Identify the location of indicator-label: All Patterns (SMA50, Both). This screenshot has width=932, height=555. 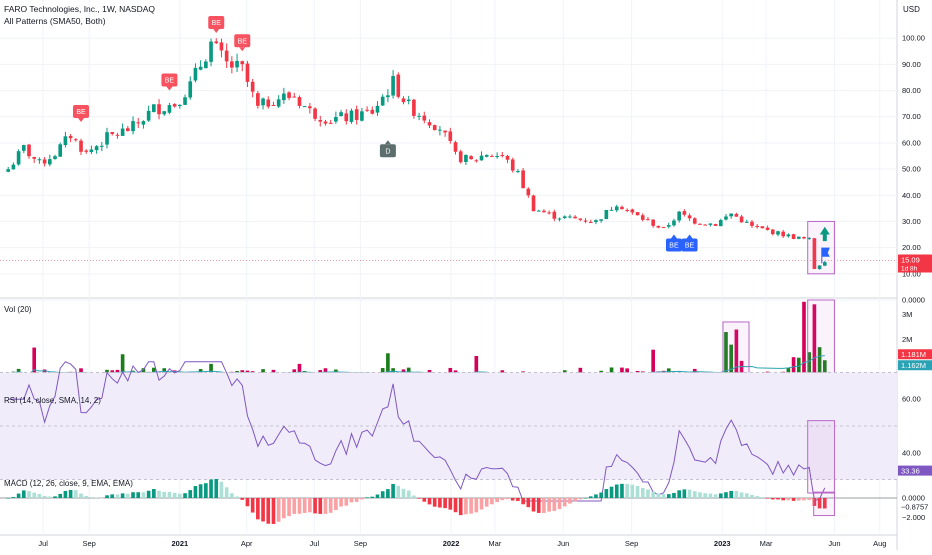
(55, 21).